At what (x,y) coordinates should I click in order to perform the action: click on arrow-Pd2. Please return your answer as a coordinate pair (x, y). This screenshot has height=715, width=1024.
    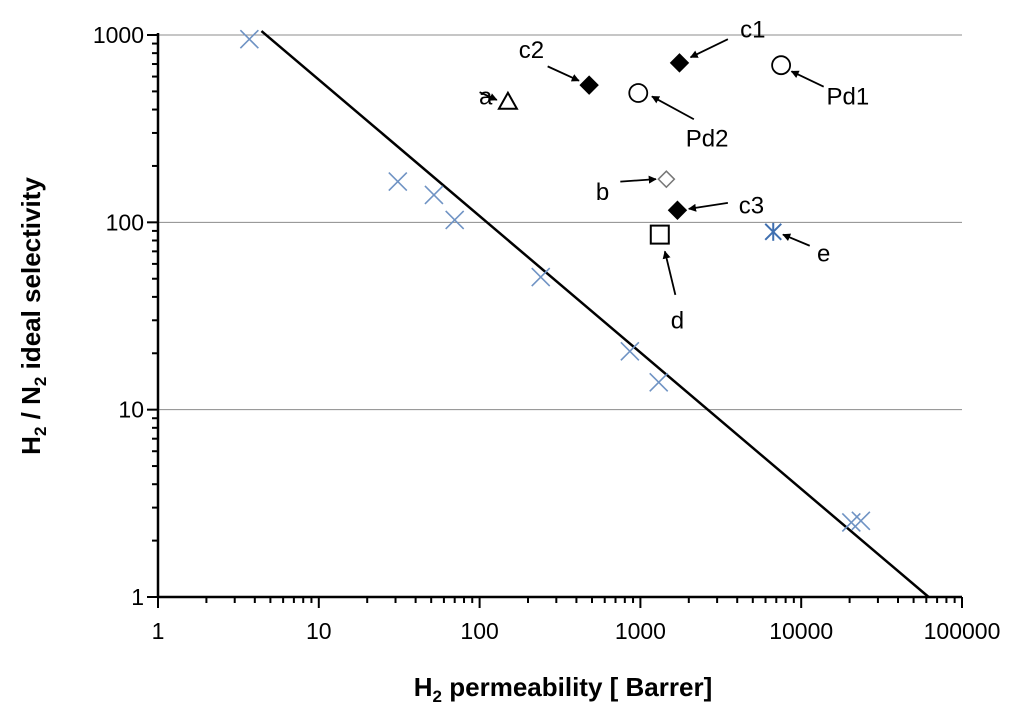
    Looking at the image, I should click on (673, 108).